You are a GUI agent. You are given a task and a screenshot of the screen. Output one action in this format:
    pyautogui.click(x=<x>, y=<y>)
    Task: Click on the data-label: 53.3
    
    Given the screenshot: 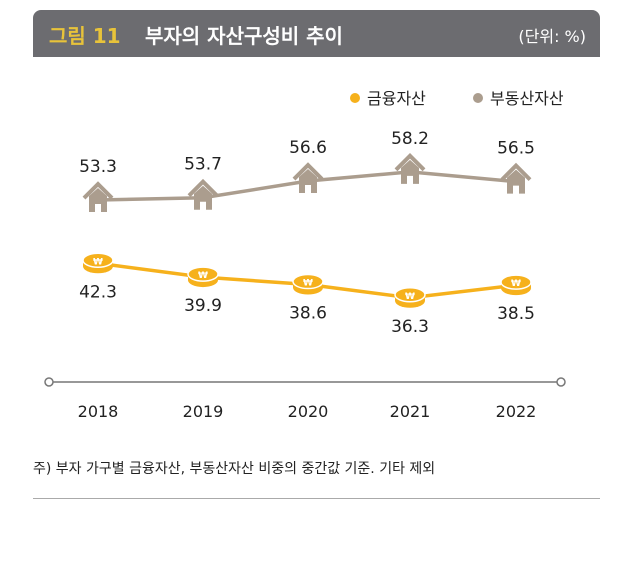 What is the action you would take?
    pyautogui.click(x=98, y=167)
    